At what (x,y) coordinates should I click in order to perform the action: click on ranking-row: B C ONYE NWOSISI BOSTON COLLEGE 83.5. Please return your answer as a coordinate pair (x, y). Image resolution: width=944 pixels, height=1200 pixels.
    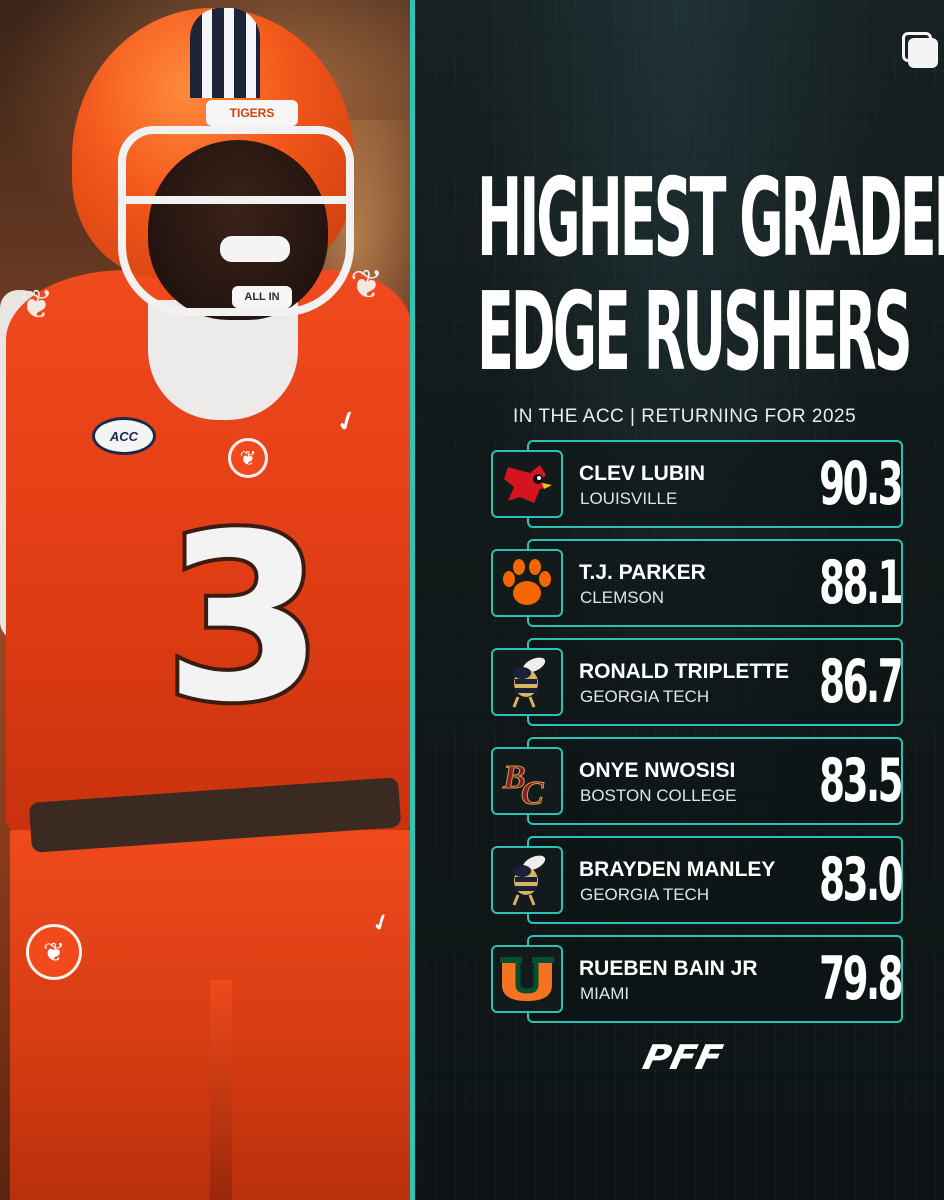
    Looking at the image, I should click on (698, 782).